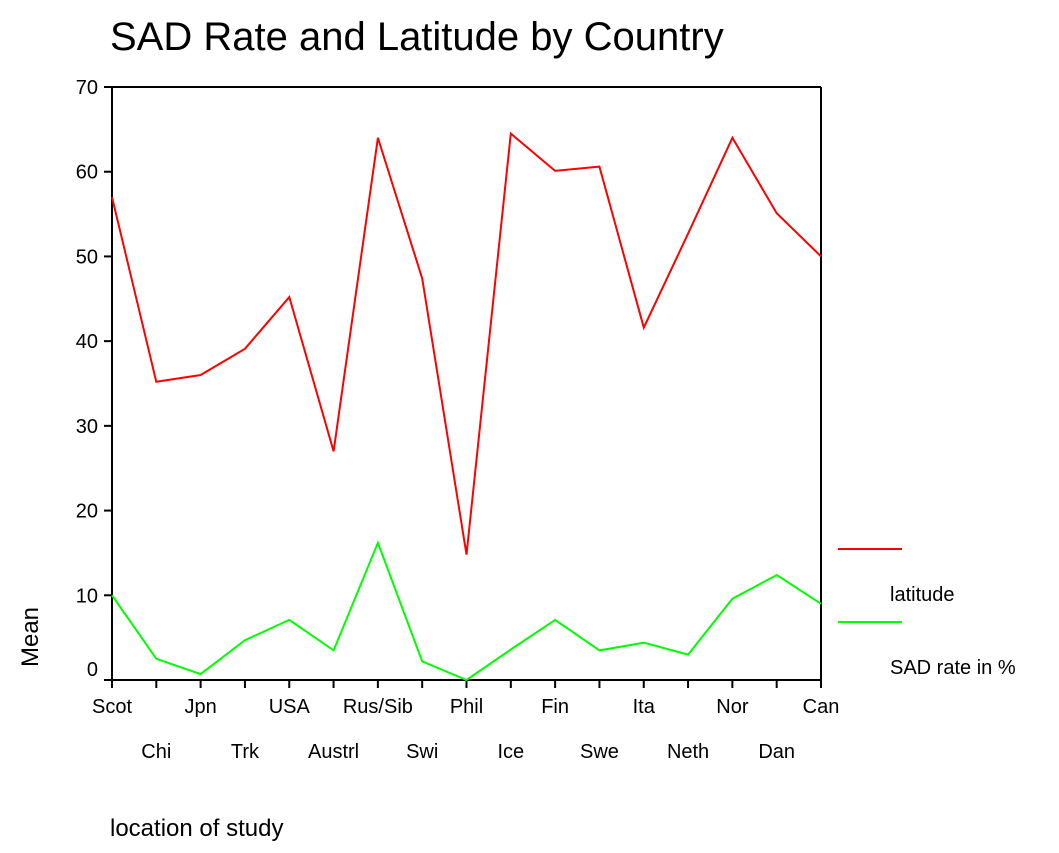 The image size is (1059, 853). Describe the element at coordinates (196, 828) in the screenshot. I see `x-axis-label: location of study` at that location.